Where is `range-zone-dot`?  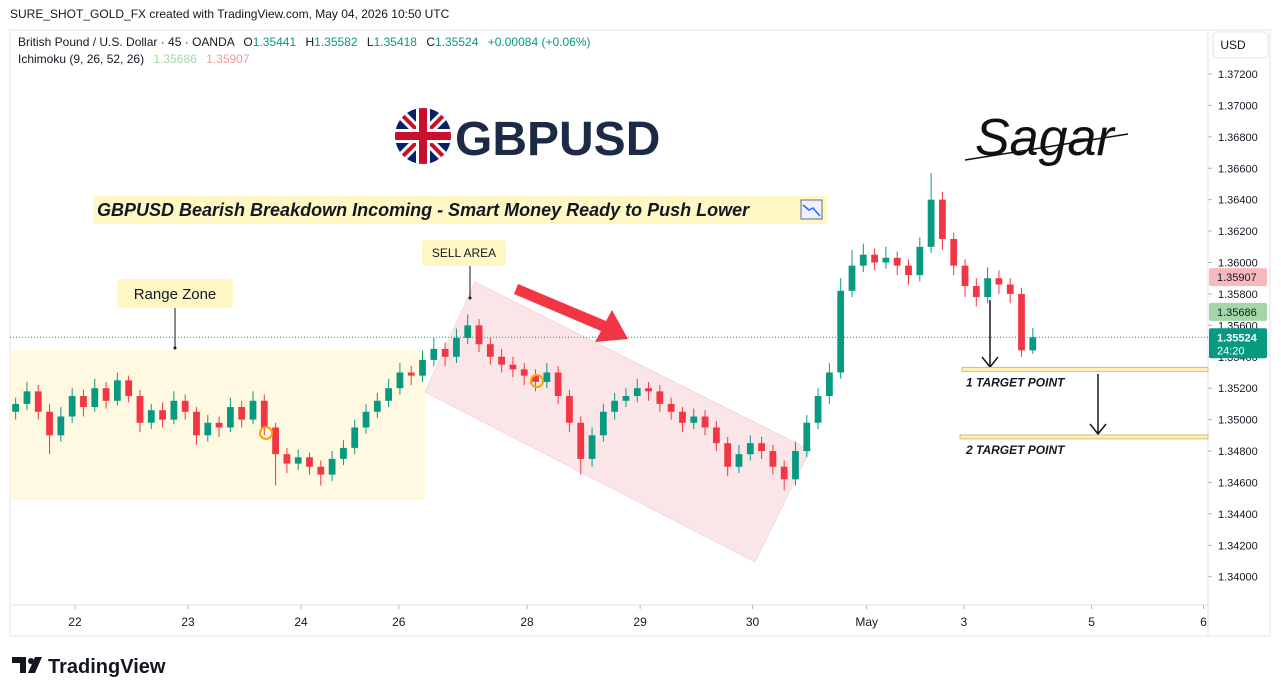 range-zone-dot is located at coordinates (175, 348).